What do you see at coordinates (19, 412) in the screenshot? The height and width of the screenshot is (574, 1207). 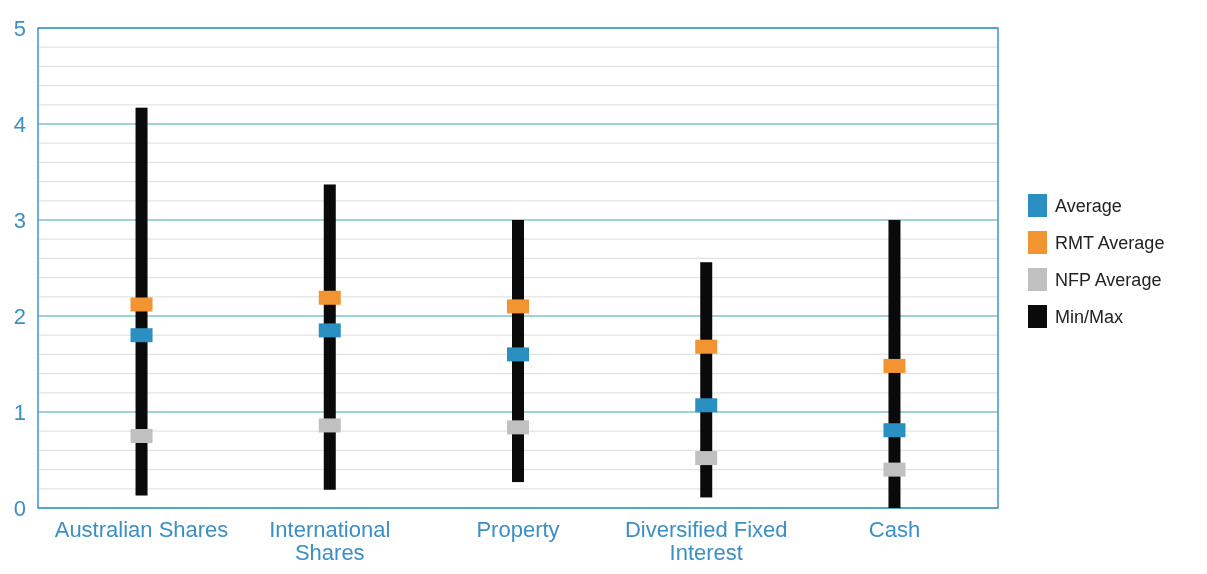 I see `y-tick-label: 1` at bounding box center [19, 412].